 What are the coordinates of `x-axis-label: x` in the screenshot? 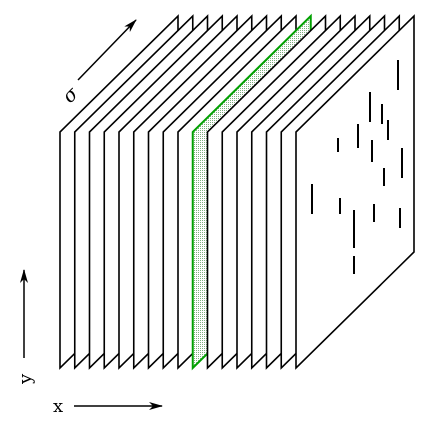 It's located at (58, 406).